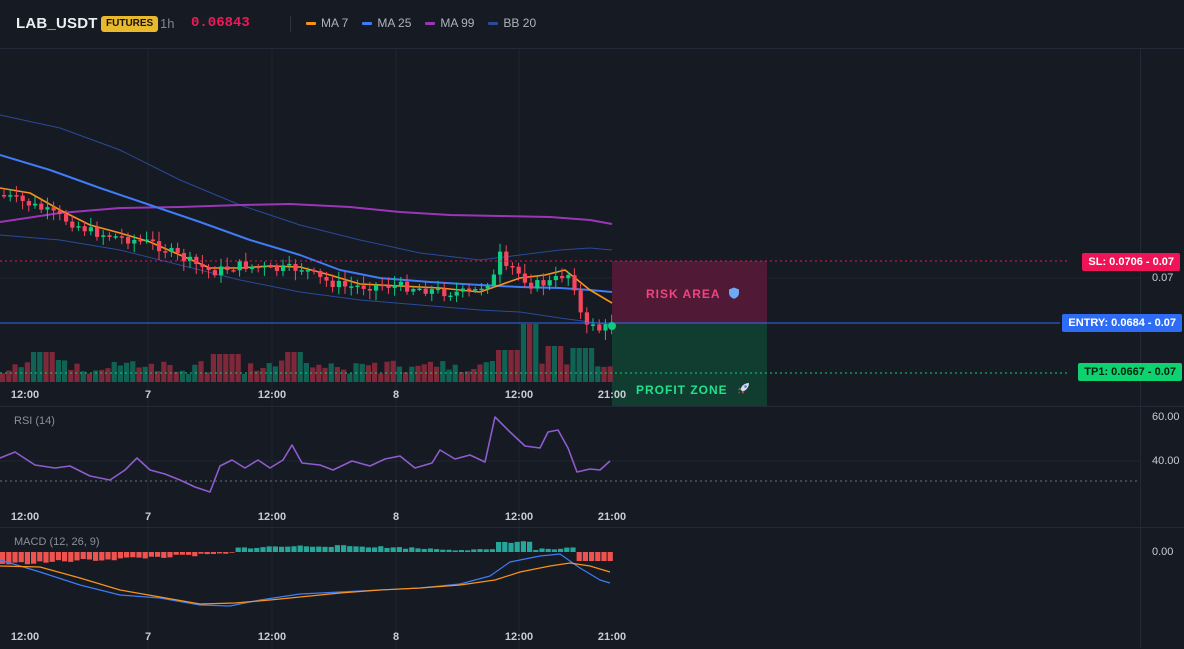 The image size is (1184, 649). Describe the element at coordinates (512, 23) in the screenshot. I see `legend-bb20: BB 20` at that location.